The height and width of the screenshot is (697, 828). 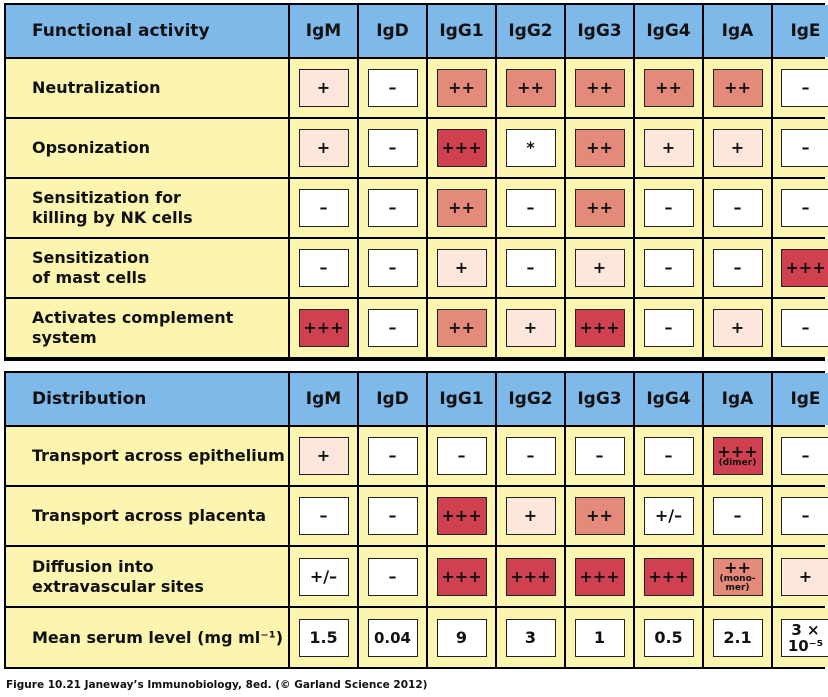 I want to click on distribution-value-box-igm: +/–, so click(x=323, y=576).